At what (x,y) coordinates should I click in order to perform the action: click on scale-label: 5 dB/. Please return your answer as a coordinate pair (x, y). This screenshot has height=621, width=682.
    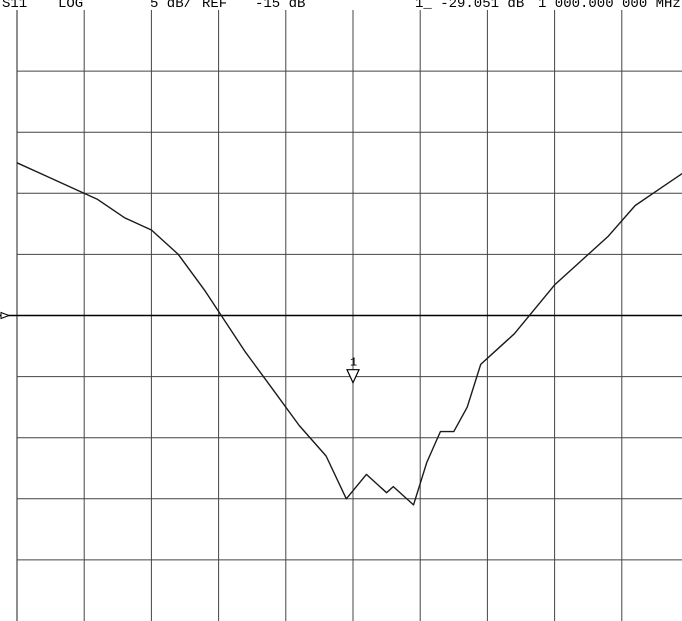
    Looking at the image, I should click on (171, 6).